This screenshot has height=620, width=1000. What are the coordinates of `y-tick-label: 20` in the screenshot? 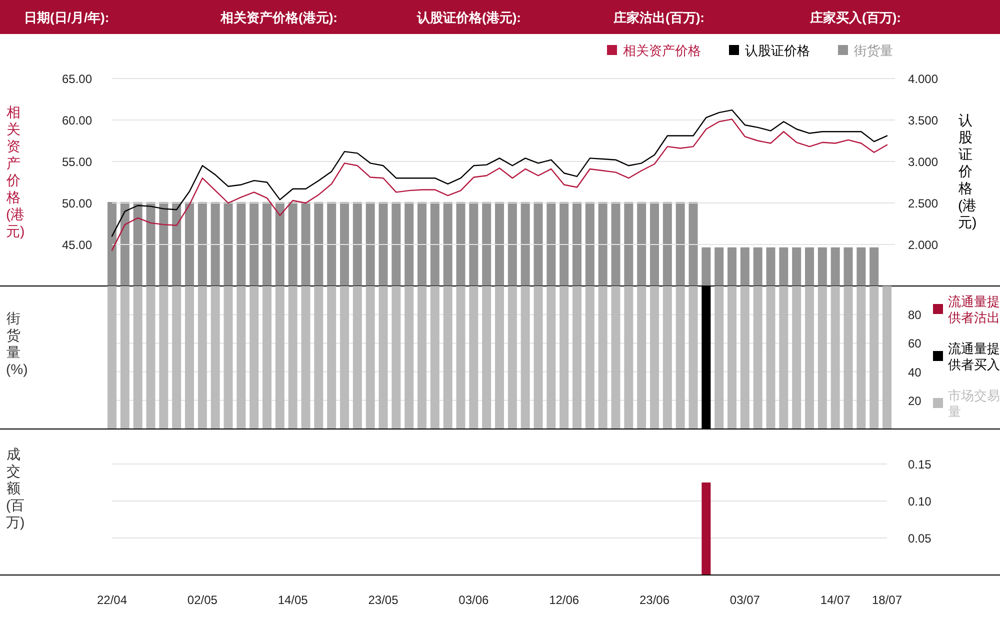 It's located at (915, 401).